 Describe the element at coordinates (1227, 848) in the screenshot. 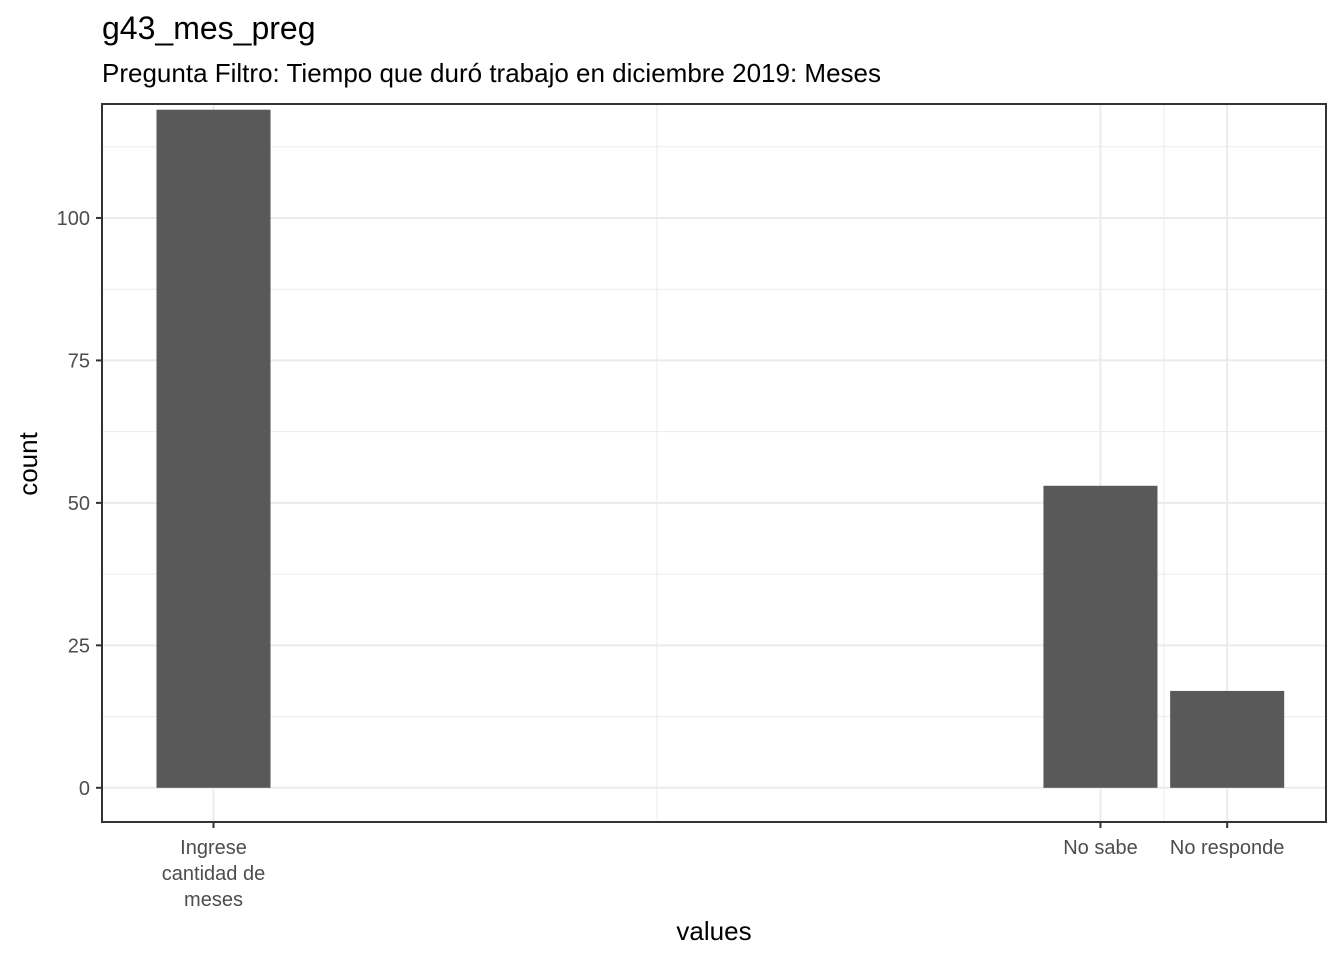

I see `x-tick-label: No responde` at that location.